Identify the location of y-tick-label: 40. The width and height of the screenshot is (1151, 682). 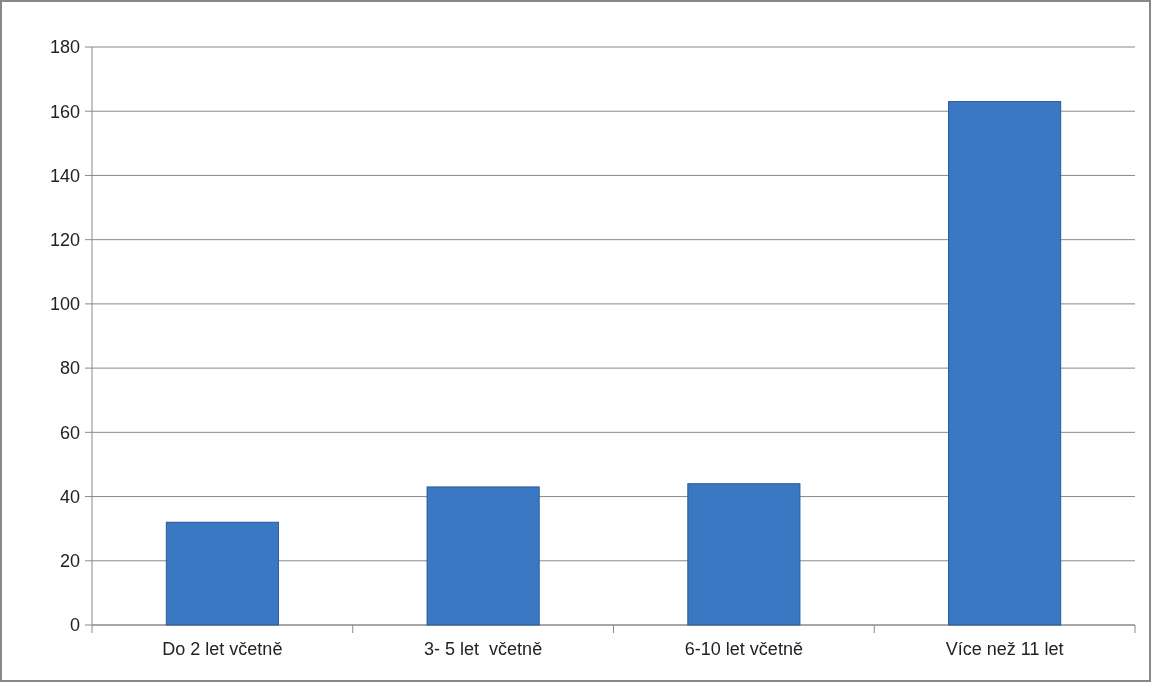
(69, 496).